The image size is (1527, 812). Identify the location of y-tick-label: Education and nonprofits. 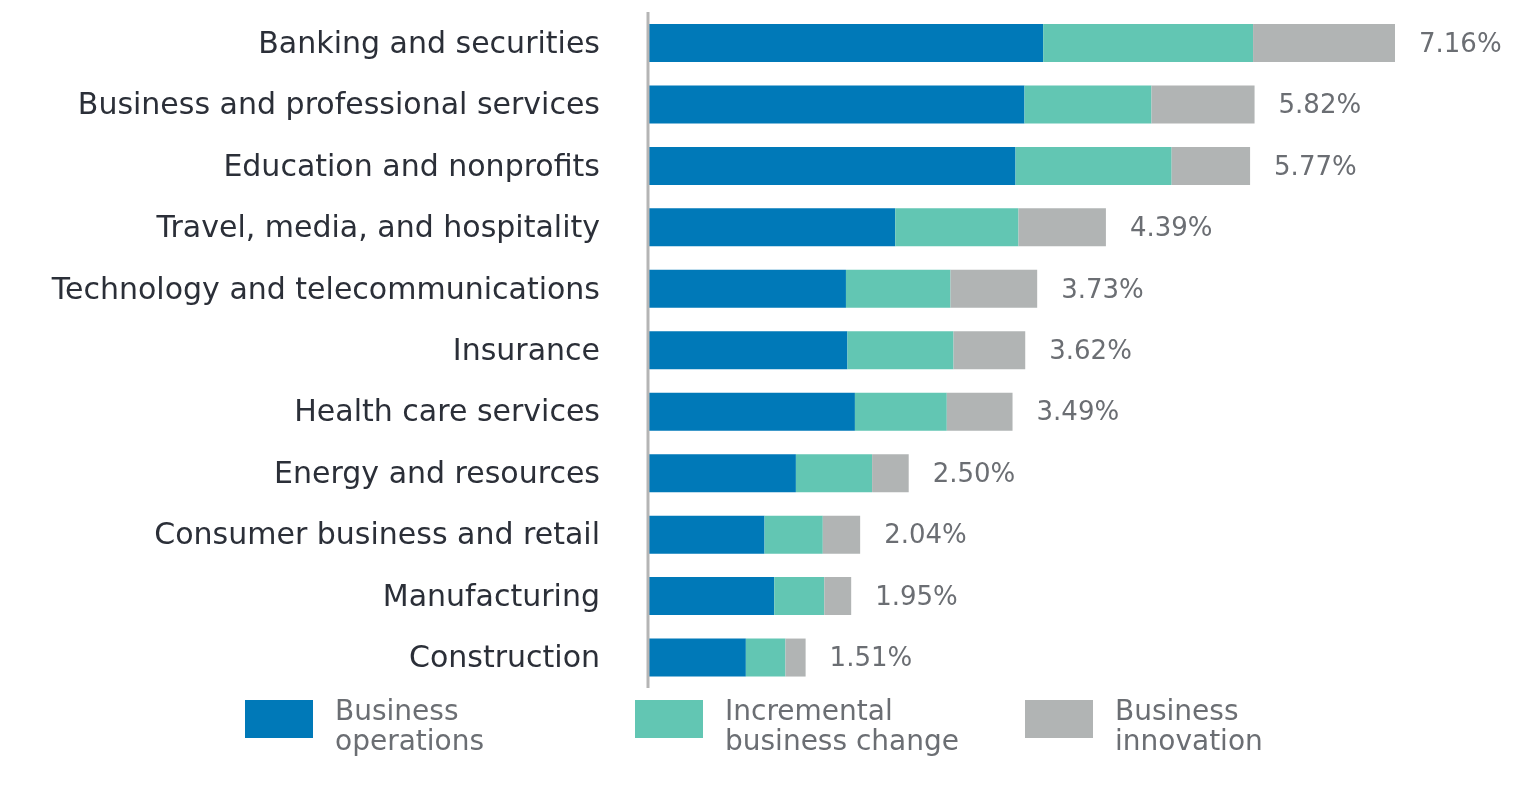
(411, 165).